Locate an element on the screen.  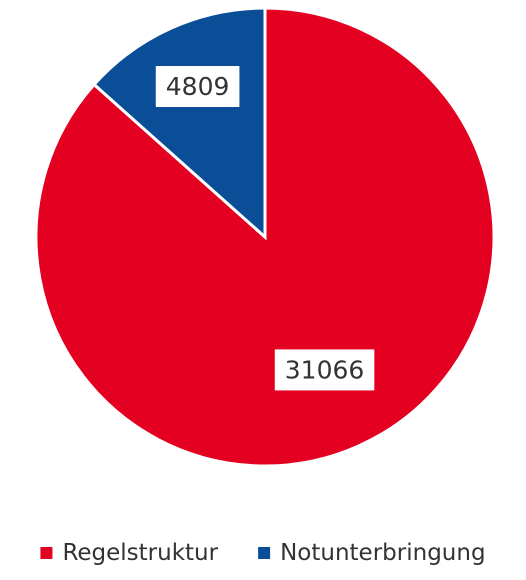
data-label-box-notunterbringung is located at coordinates (197, 87).